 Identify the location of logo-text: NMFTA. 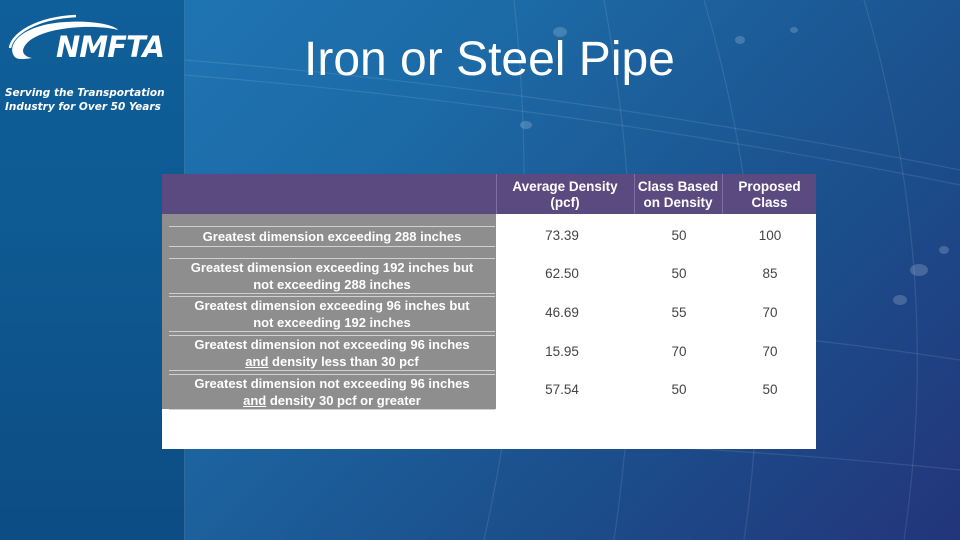
(110, 47).